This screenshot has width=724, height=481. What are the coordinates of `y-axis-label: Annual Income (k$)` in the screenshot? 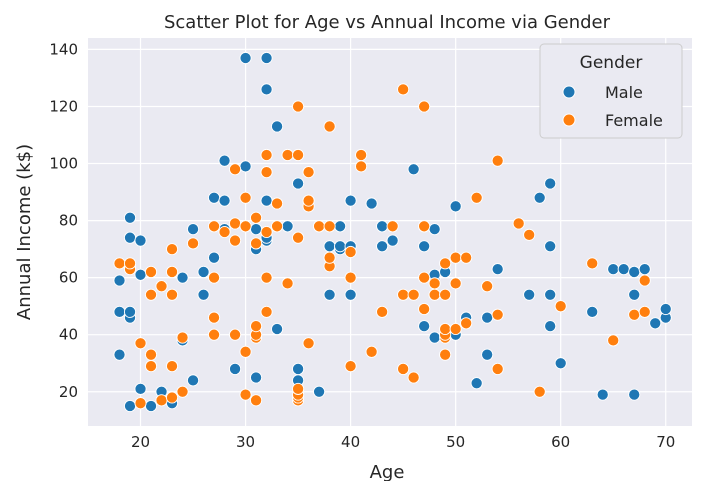 It's located at (24, 232).